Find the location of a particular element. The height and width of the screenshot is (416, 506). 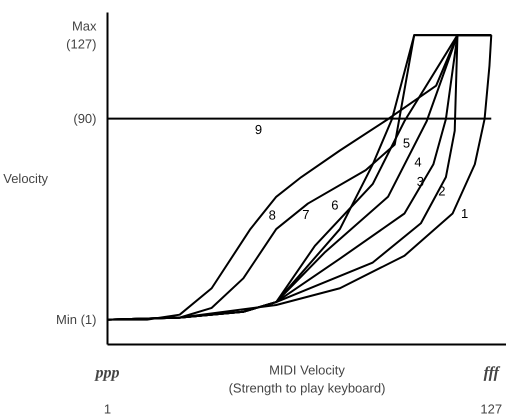

y-tick-label: Max (127) is located at coordinates (81, 35).